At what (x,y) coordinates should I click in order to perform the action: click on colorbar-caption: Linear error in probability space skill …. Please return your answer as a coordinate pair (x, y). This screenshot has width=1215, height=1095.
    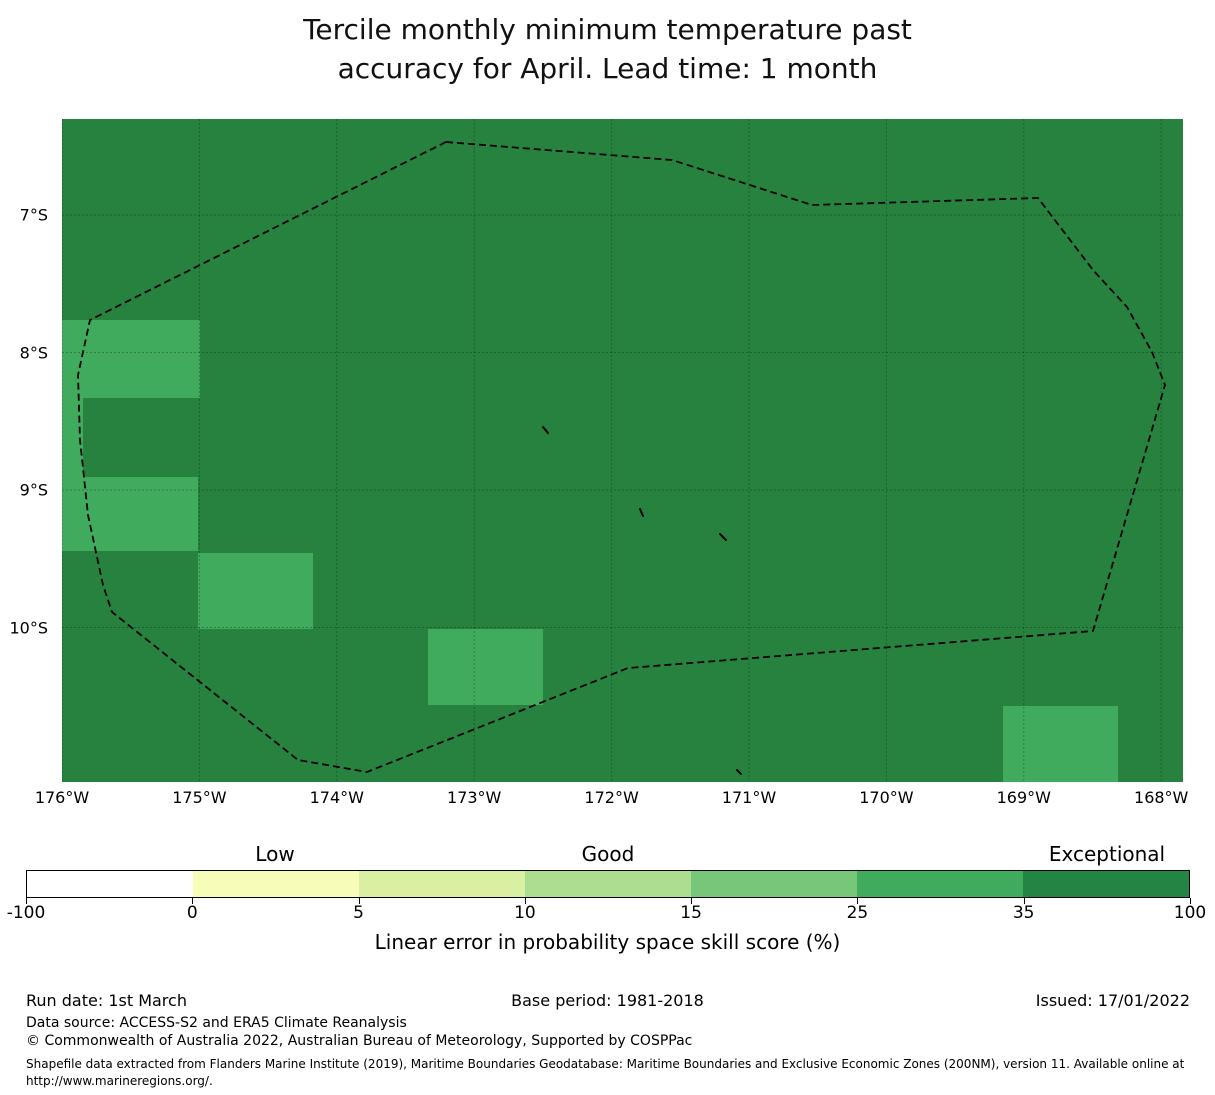
    Looking at the image, I should click on (607, 942).